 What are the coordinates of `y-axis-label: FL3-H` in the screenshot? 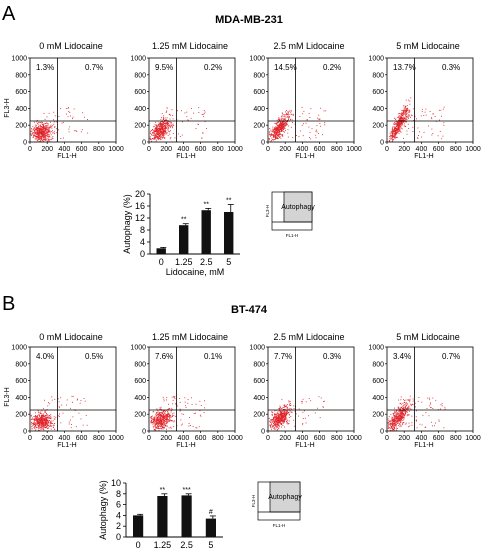 It's located at (7, 107).